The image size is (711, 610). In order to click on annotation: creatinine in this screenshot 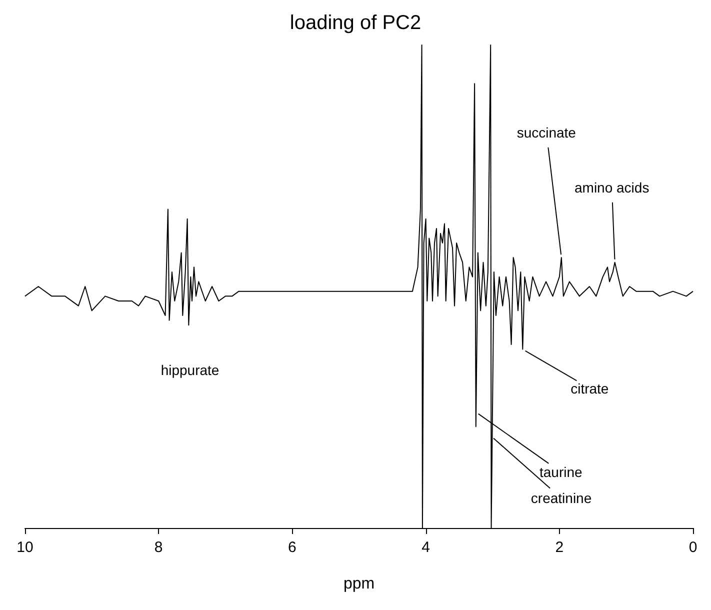, I will do `click(561, 498)`.